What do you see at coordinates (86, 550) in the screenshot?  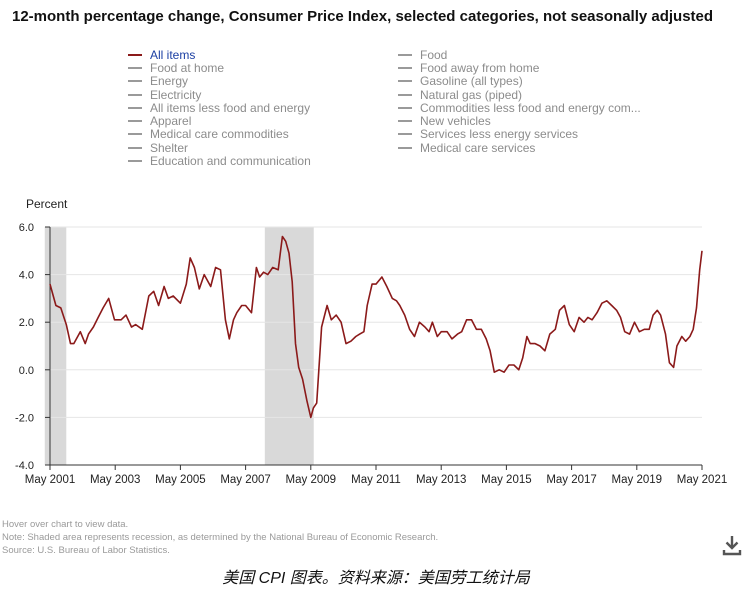 I see `source-note: Source: U.S. Bureau of Labor Statistics.` at bounding box center [86, 550].